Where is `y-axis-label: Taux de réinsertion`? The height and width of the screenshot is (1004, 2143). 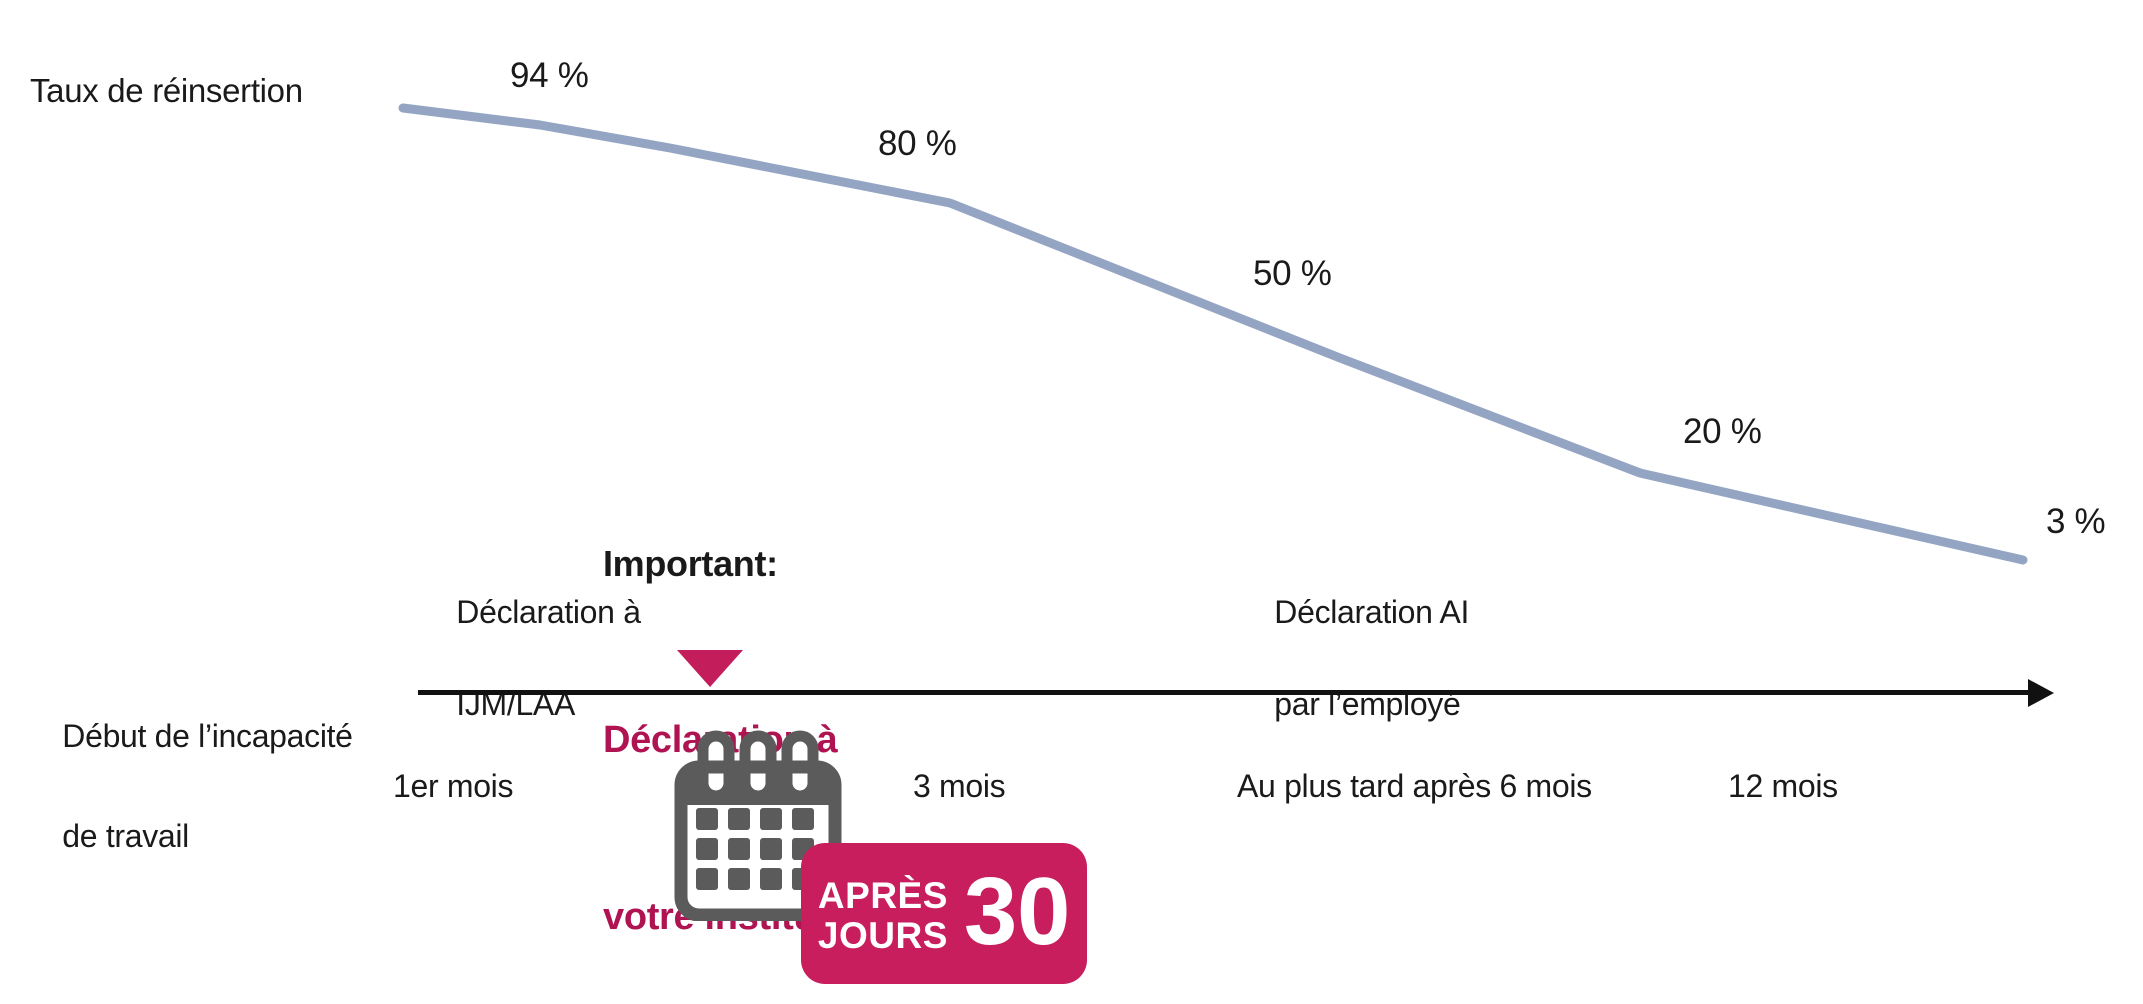 y-axis-label: Taux de réinsertion is located at coordinates (166, 90).